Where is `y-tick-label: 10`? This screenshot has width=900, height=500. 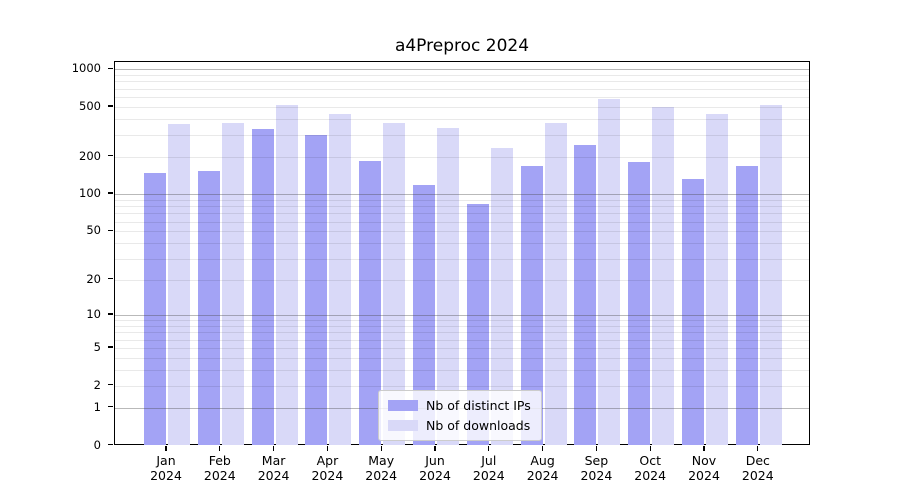
y-tick-label: 10 is located at coordinates (93, 313).